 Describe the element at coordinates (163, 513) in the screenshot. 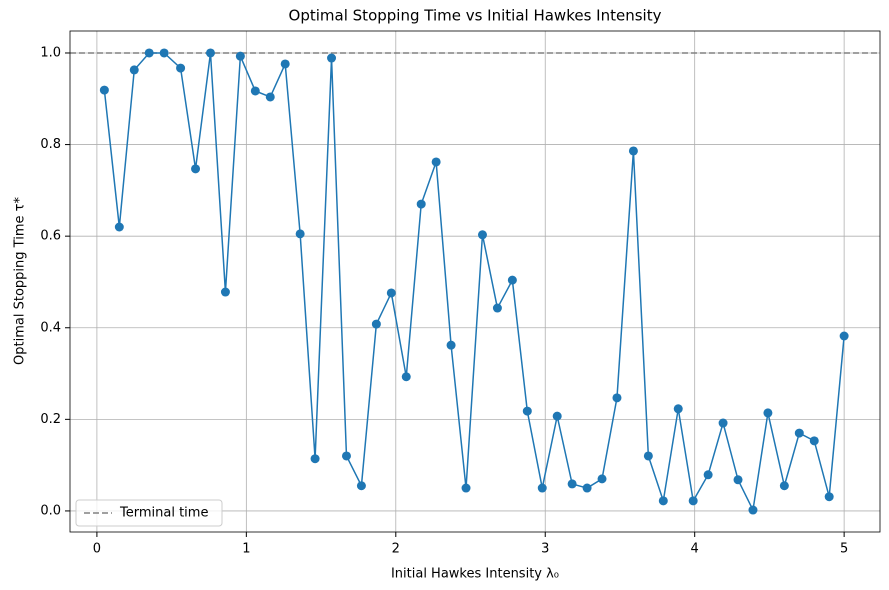

I see `legend-label: Terminal time` at that location.